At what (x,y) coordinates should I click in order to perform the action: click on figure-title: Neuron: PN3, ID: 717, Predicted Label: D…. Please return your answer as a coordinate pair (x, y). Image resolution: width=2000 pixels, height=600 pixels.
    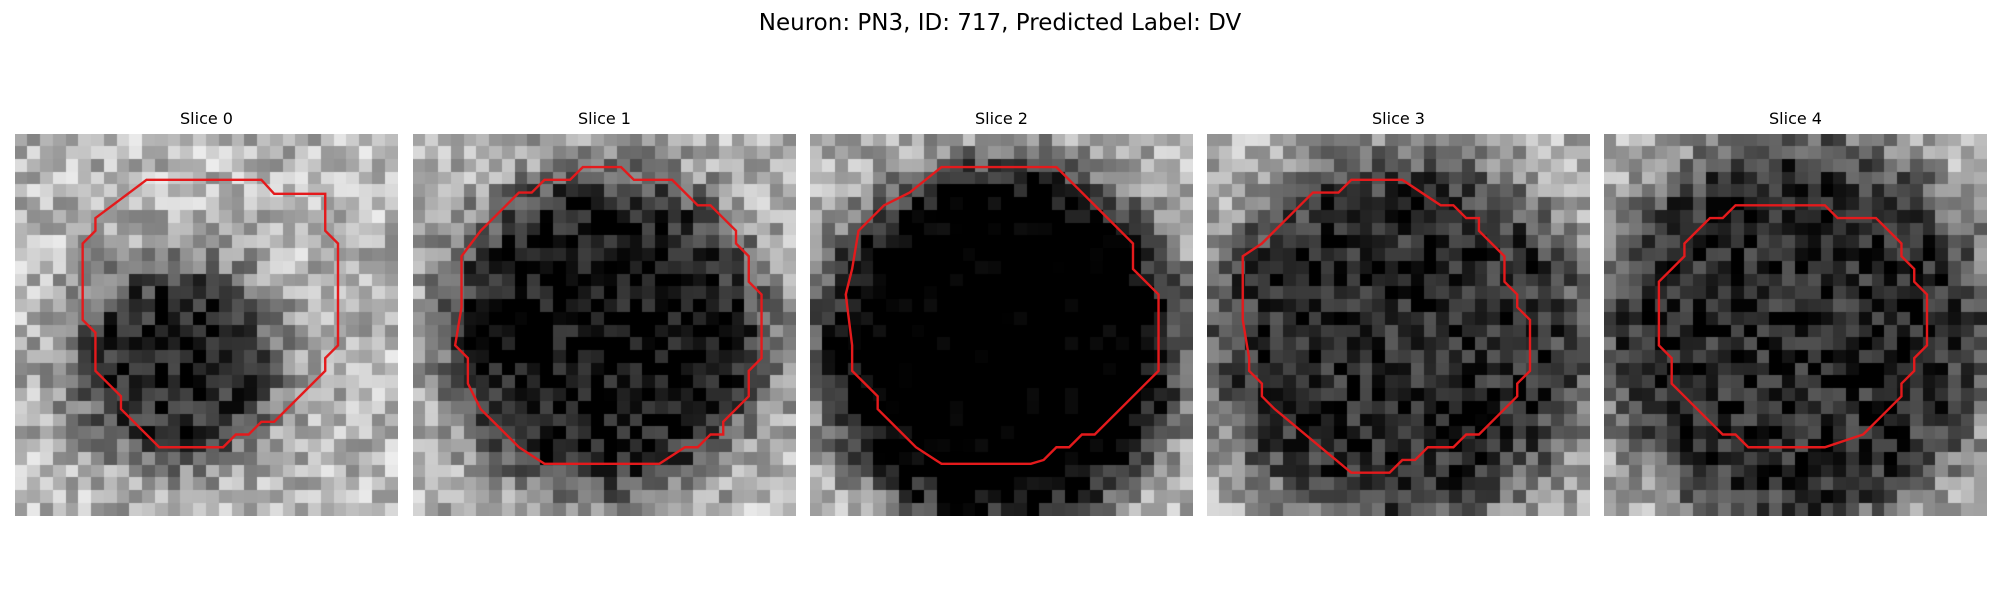
    Looking at the image, I should click on (1000, 23).